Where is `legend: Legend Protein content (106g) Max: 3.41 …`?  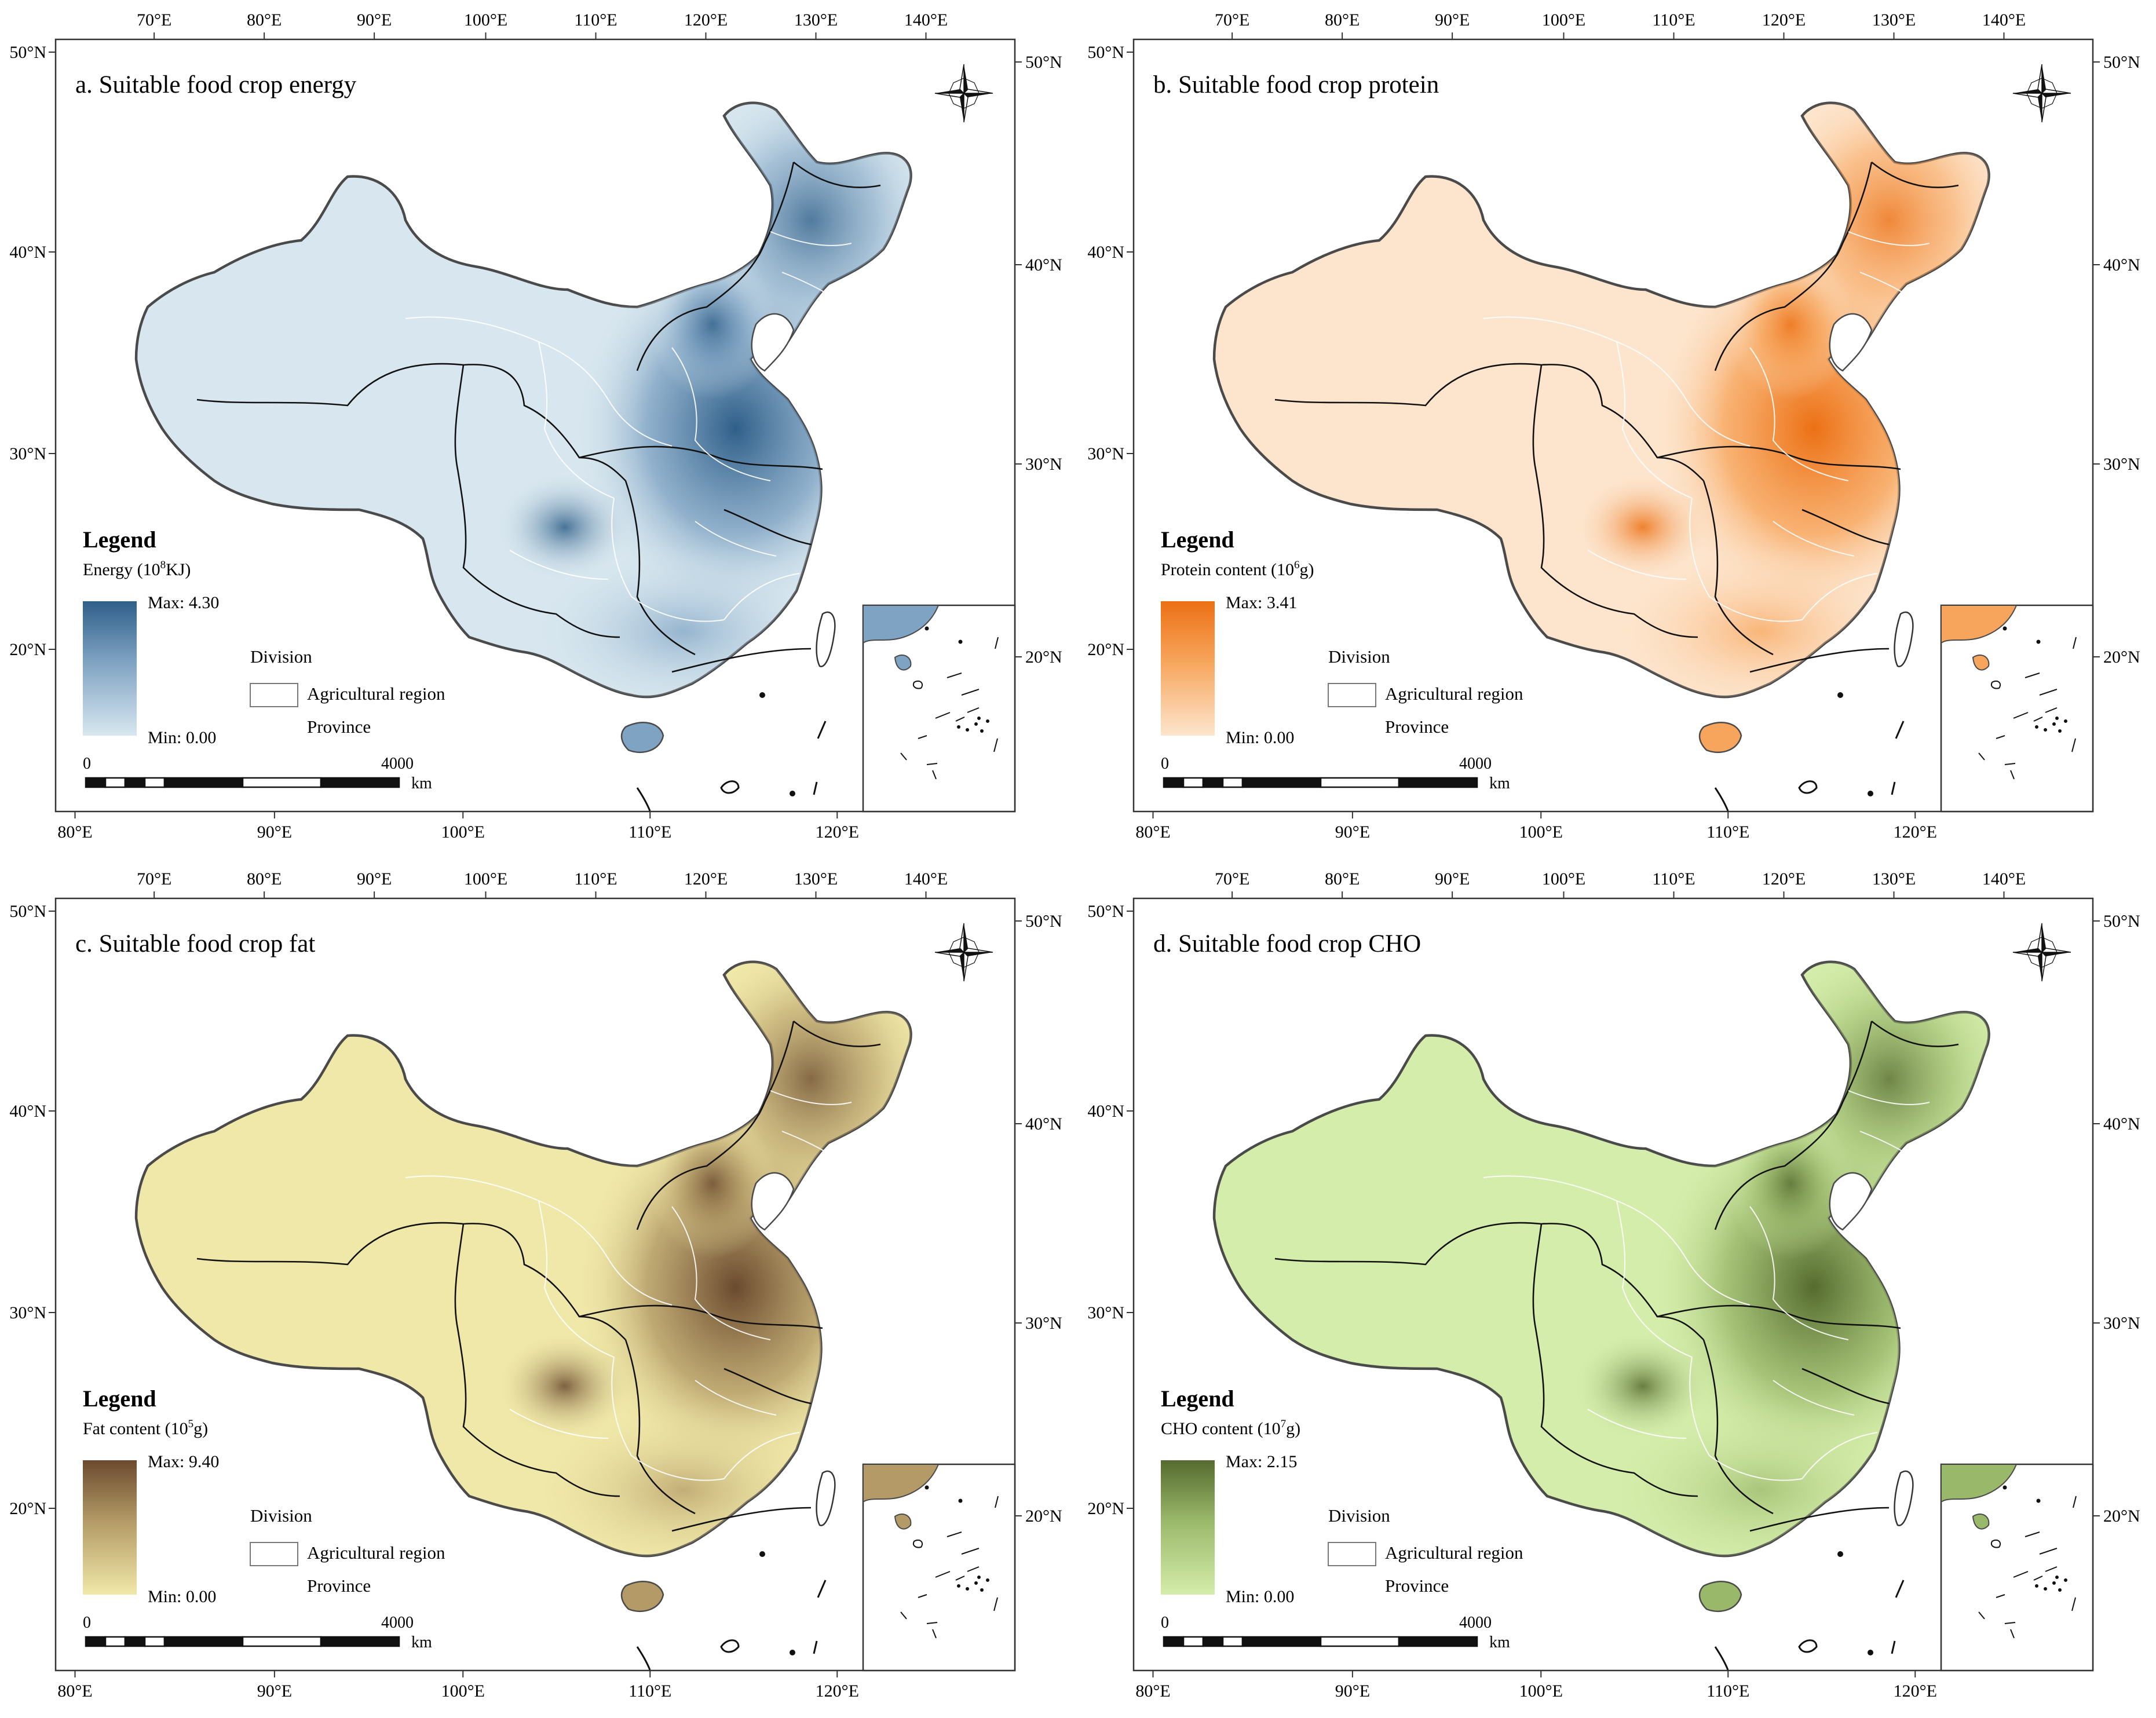 legend: Legend Protein content (106g) Max: 3.41 … is located at coordinates (1342, 637).